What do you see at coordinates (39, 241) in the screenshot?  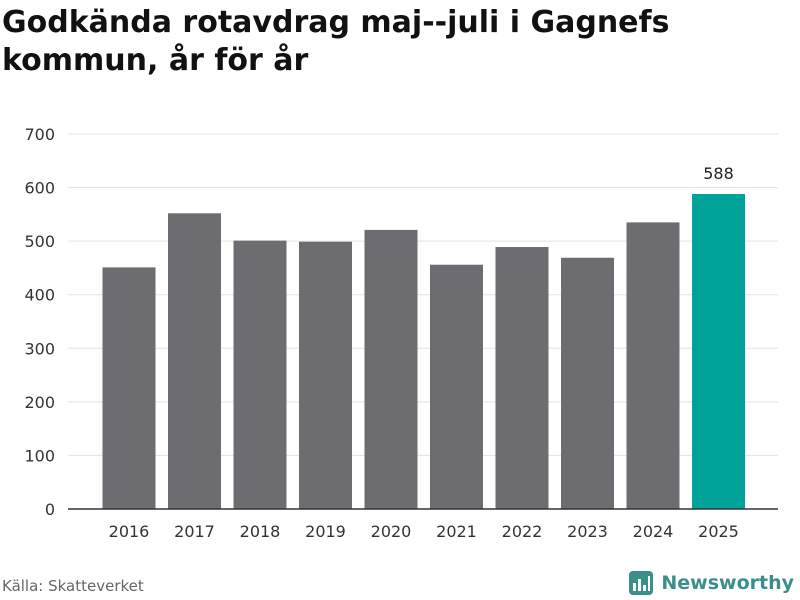 I see `y-tick-label: 500` at bounding box center [39, 241].